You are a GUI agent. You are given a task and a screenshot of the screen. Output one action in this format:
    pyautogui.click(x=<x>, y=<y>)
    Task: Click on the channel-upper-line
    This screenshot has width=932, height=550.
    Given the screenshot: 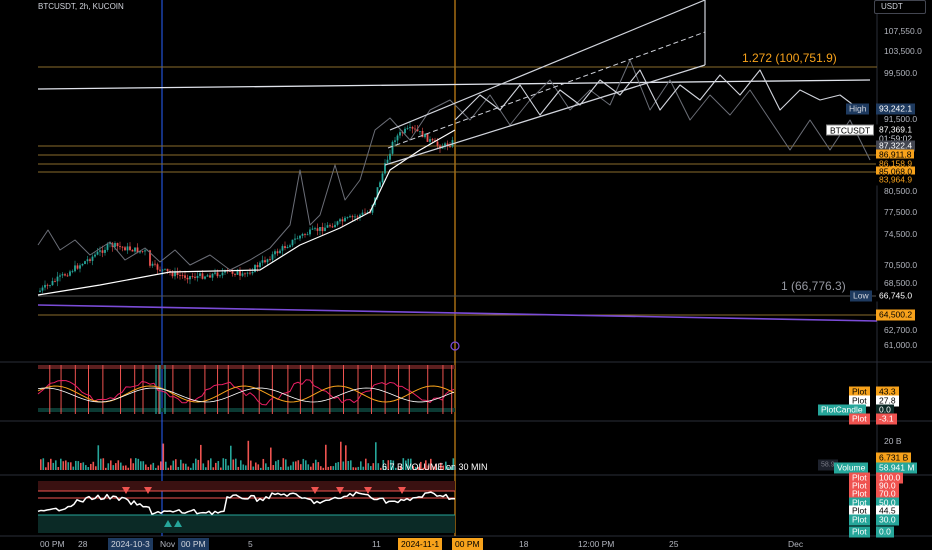 What is the action you would take?
    pyautogui.click(x=547, y=65)
    